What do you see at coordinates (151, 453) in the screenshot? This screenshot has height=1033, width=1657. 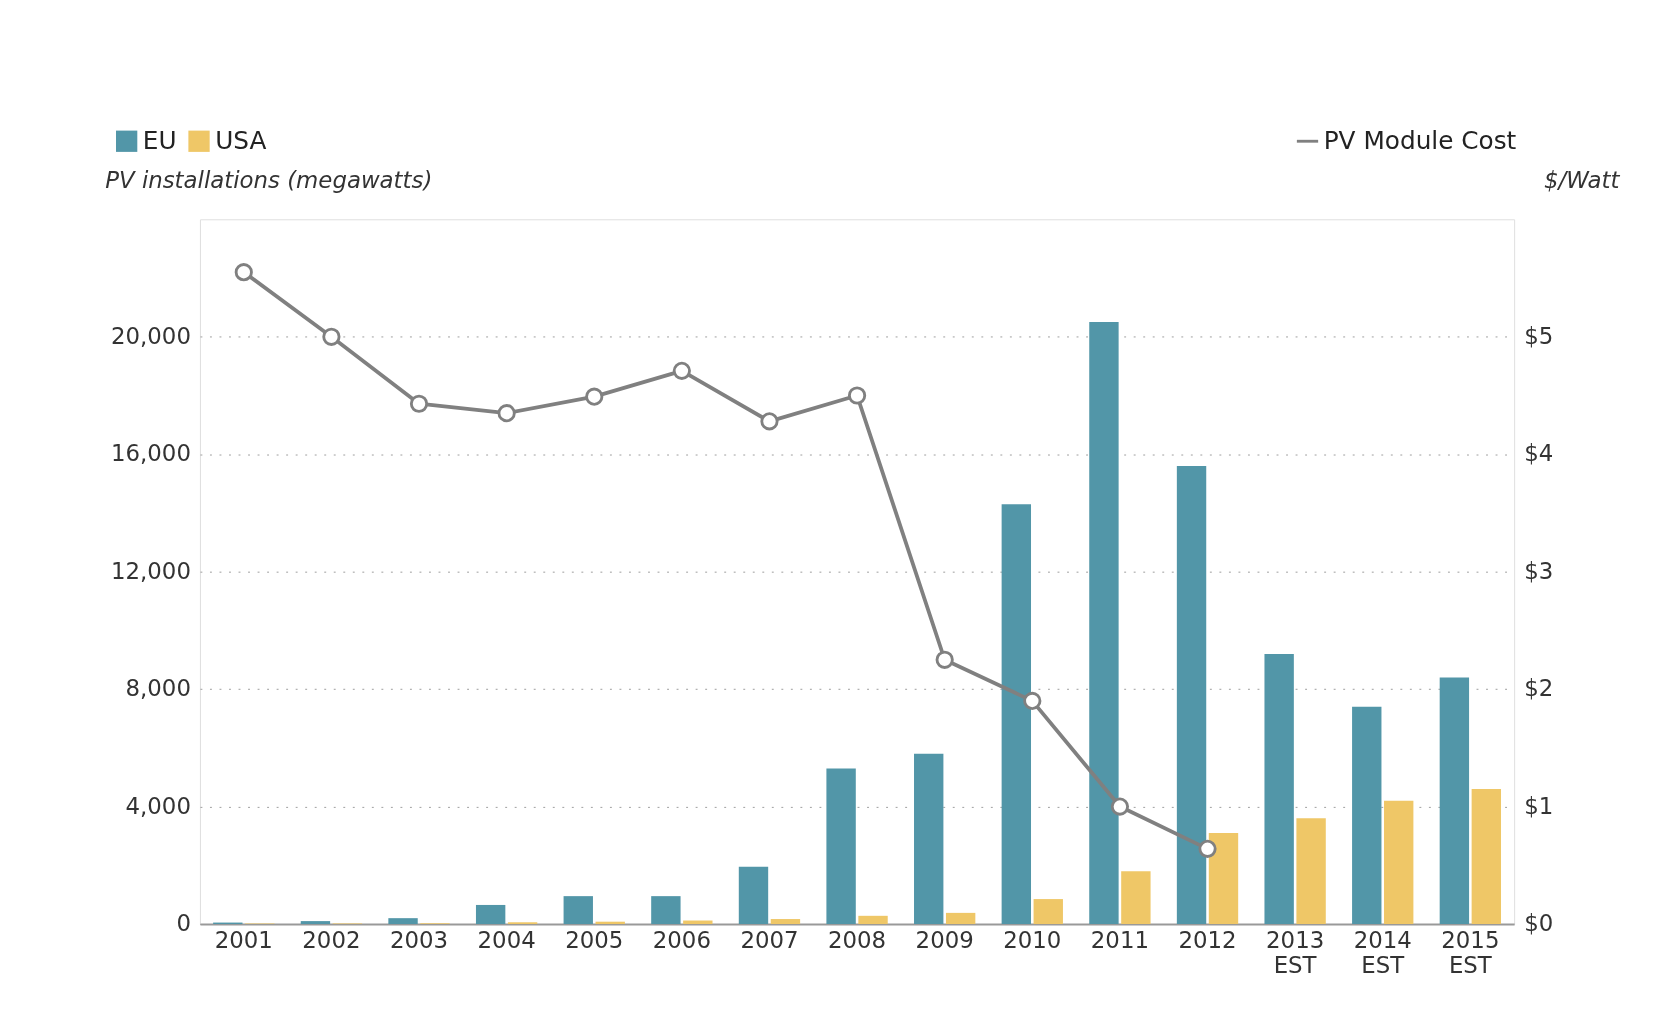 I see `y-tick-label: 16,000` at bounding box center [151, 453].